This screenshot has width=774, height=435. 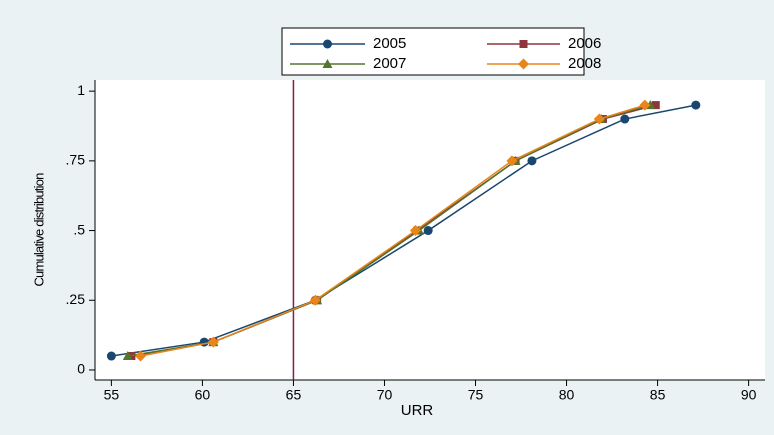 I want to click on y-tick-label: .5, so click(x=79, y=229).